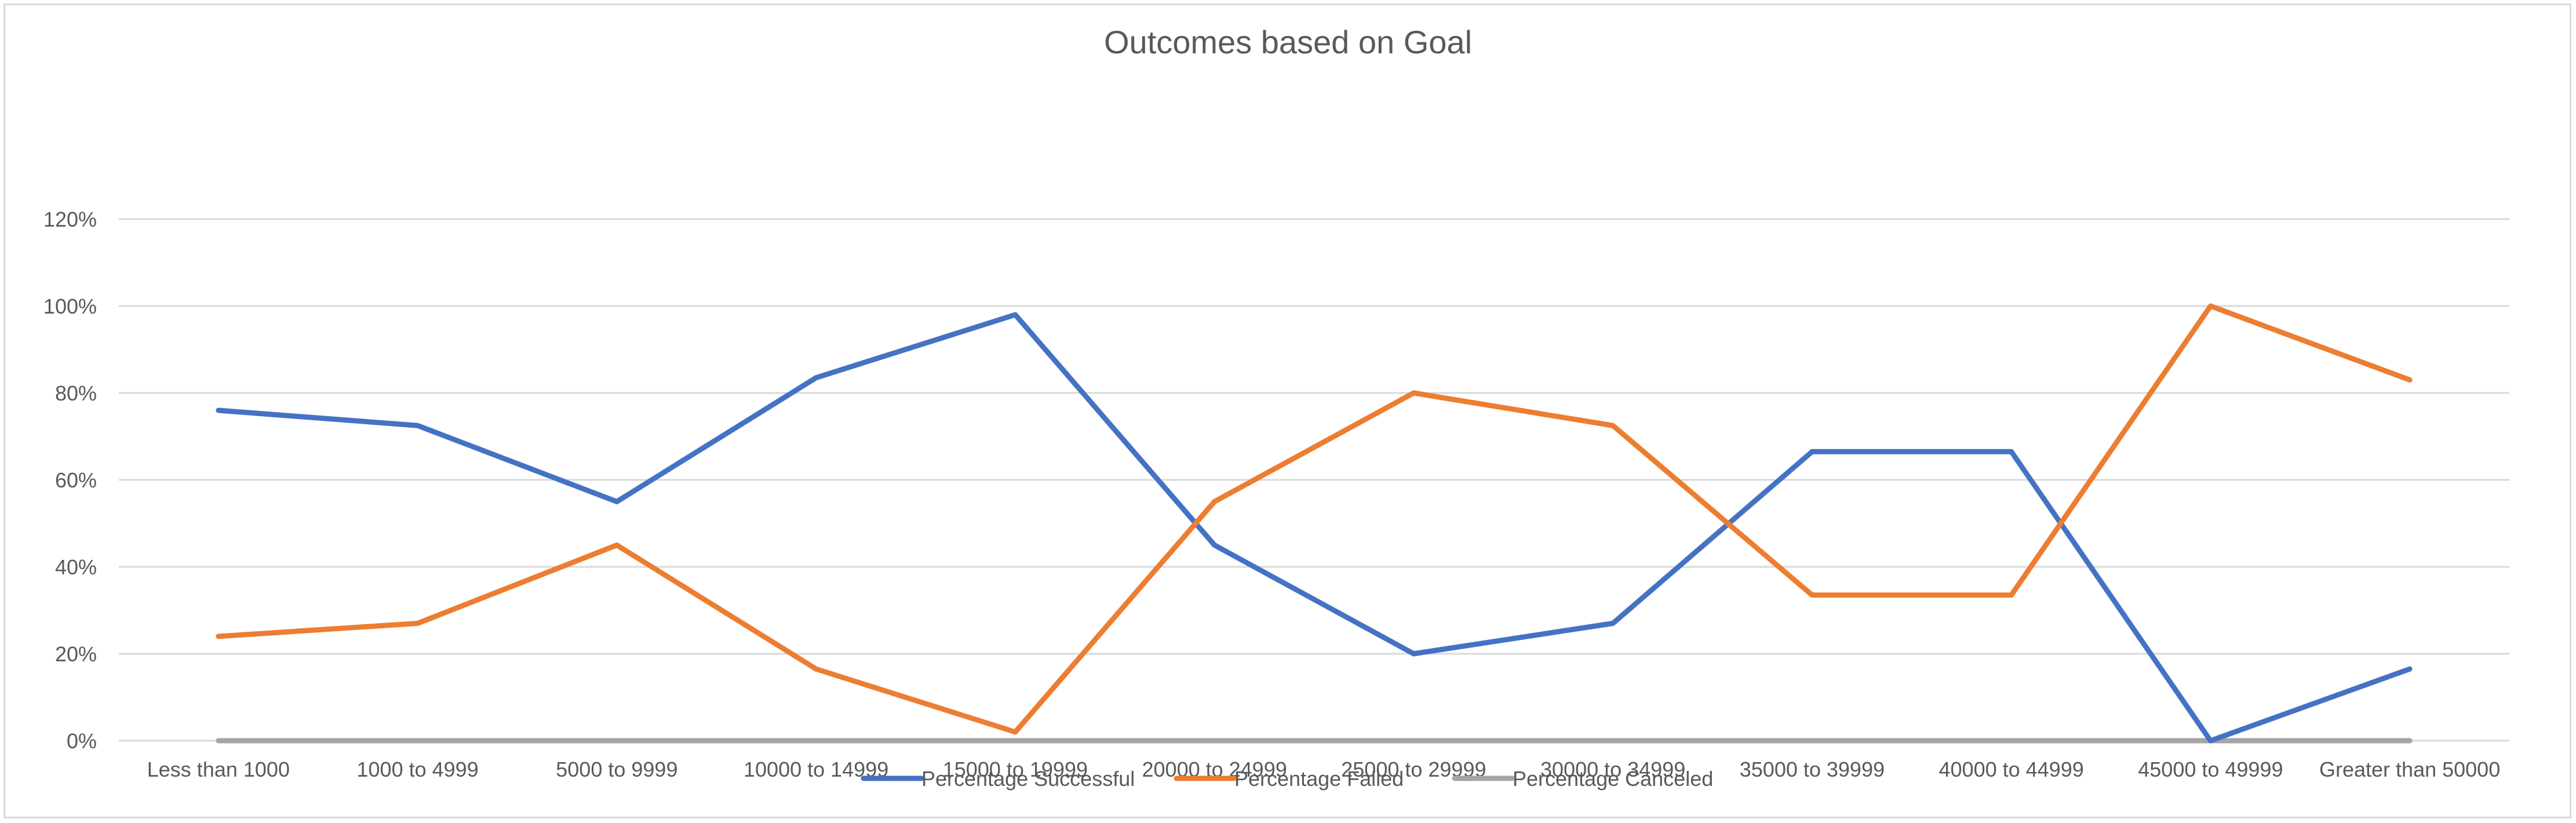 Image resolution: width=2576 pixels, height=823 pixels. I want to click on x-tick-label: 15000 to 19999, so click(1015, 769).